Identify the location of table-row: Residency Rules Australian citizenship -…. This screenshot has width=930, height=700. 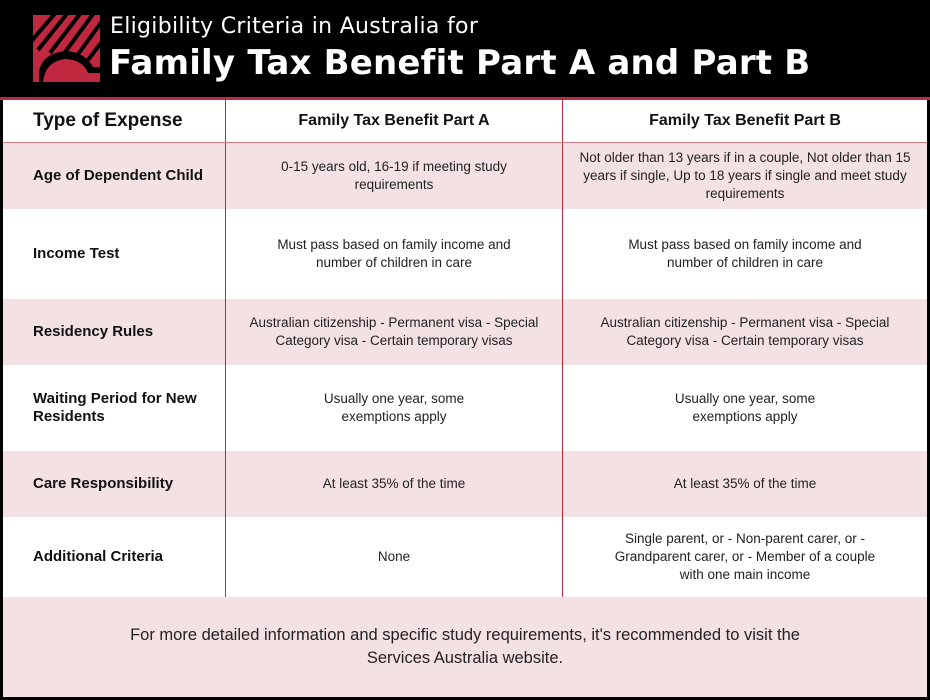
(465, 332).